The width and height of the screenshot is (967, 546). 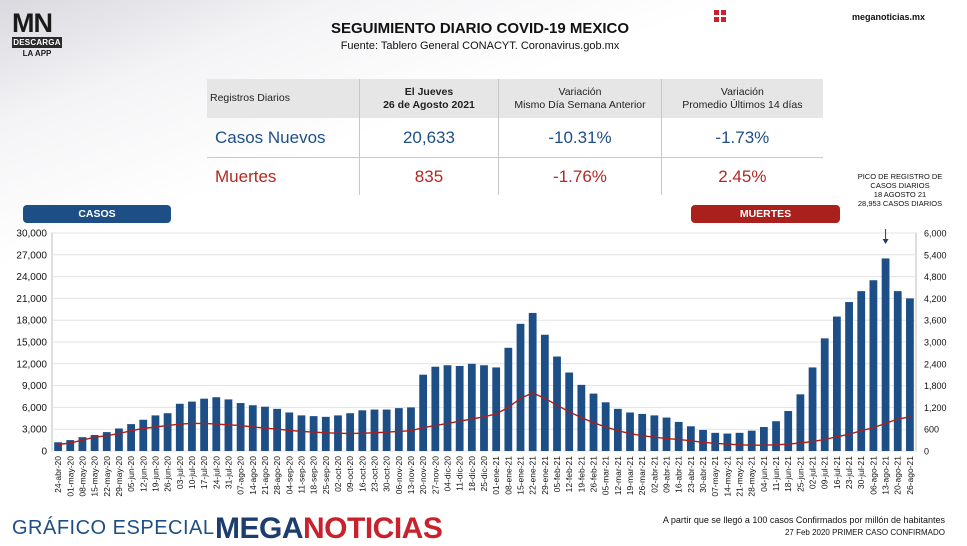 What do you see at coordinates (31, 364) in the screenshot?
I see `y-left-tick-label: 12,000` at bounding box center [31, 364].